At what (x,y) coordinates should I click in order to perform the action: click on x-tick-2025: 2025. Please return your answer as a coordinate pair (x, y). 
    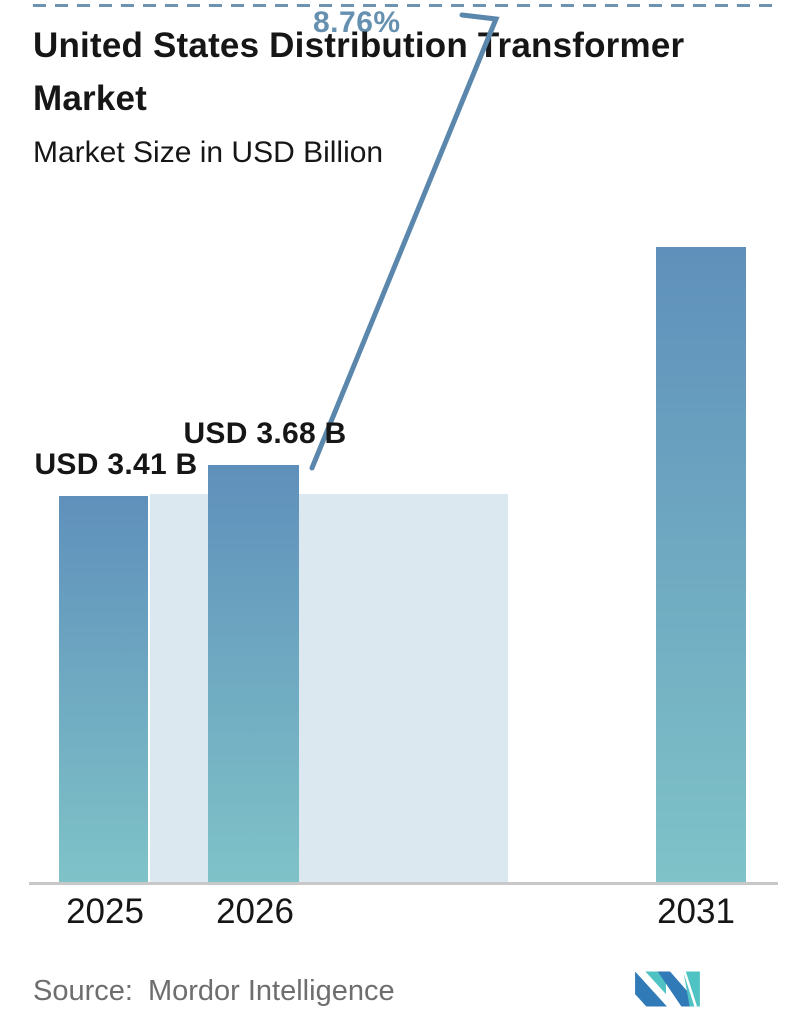
    Looking at the image, I should click on (105, 911).